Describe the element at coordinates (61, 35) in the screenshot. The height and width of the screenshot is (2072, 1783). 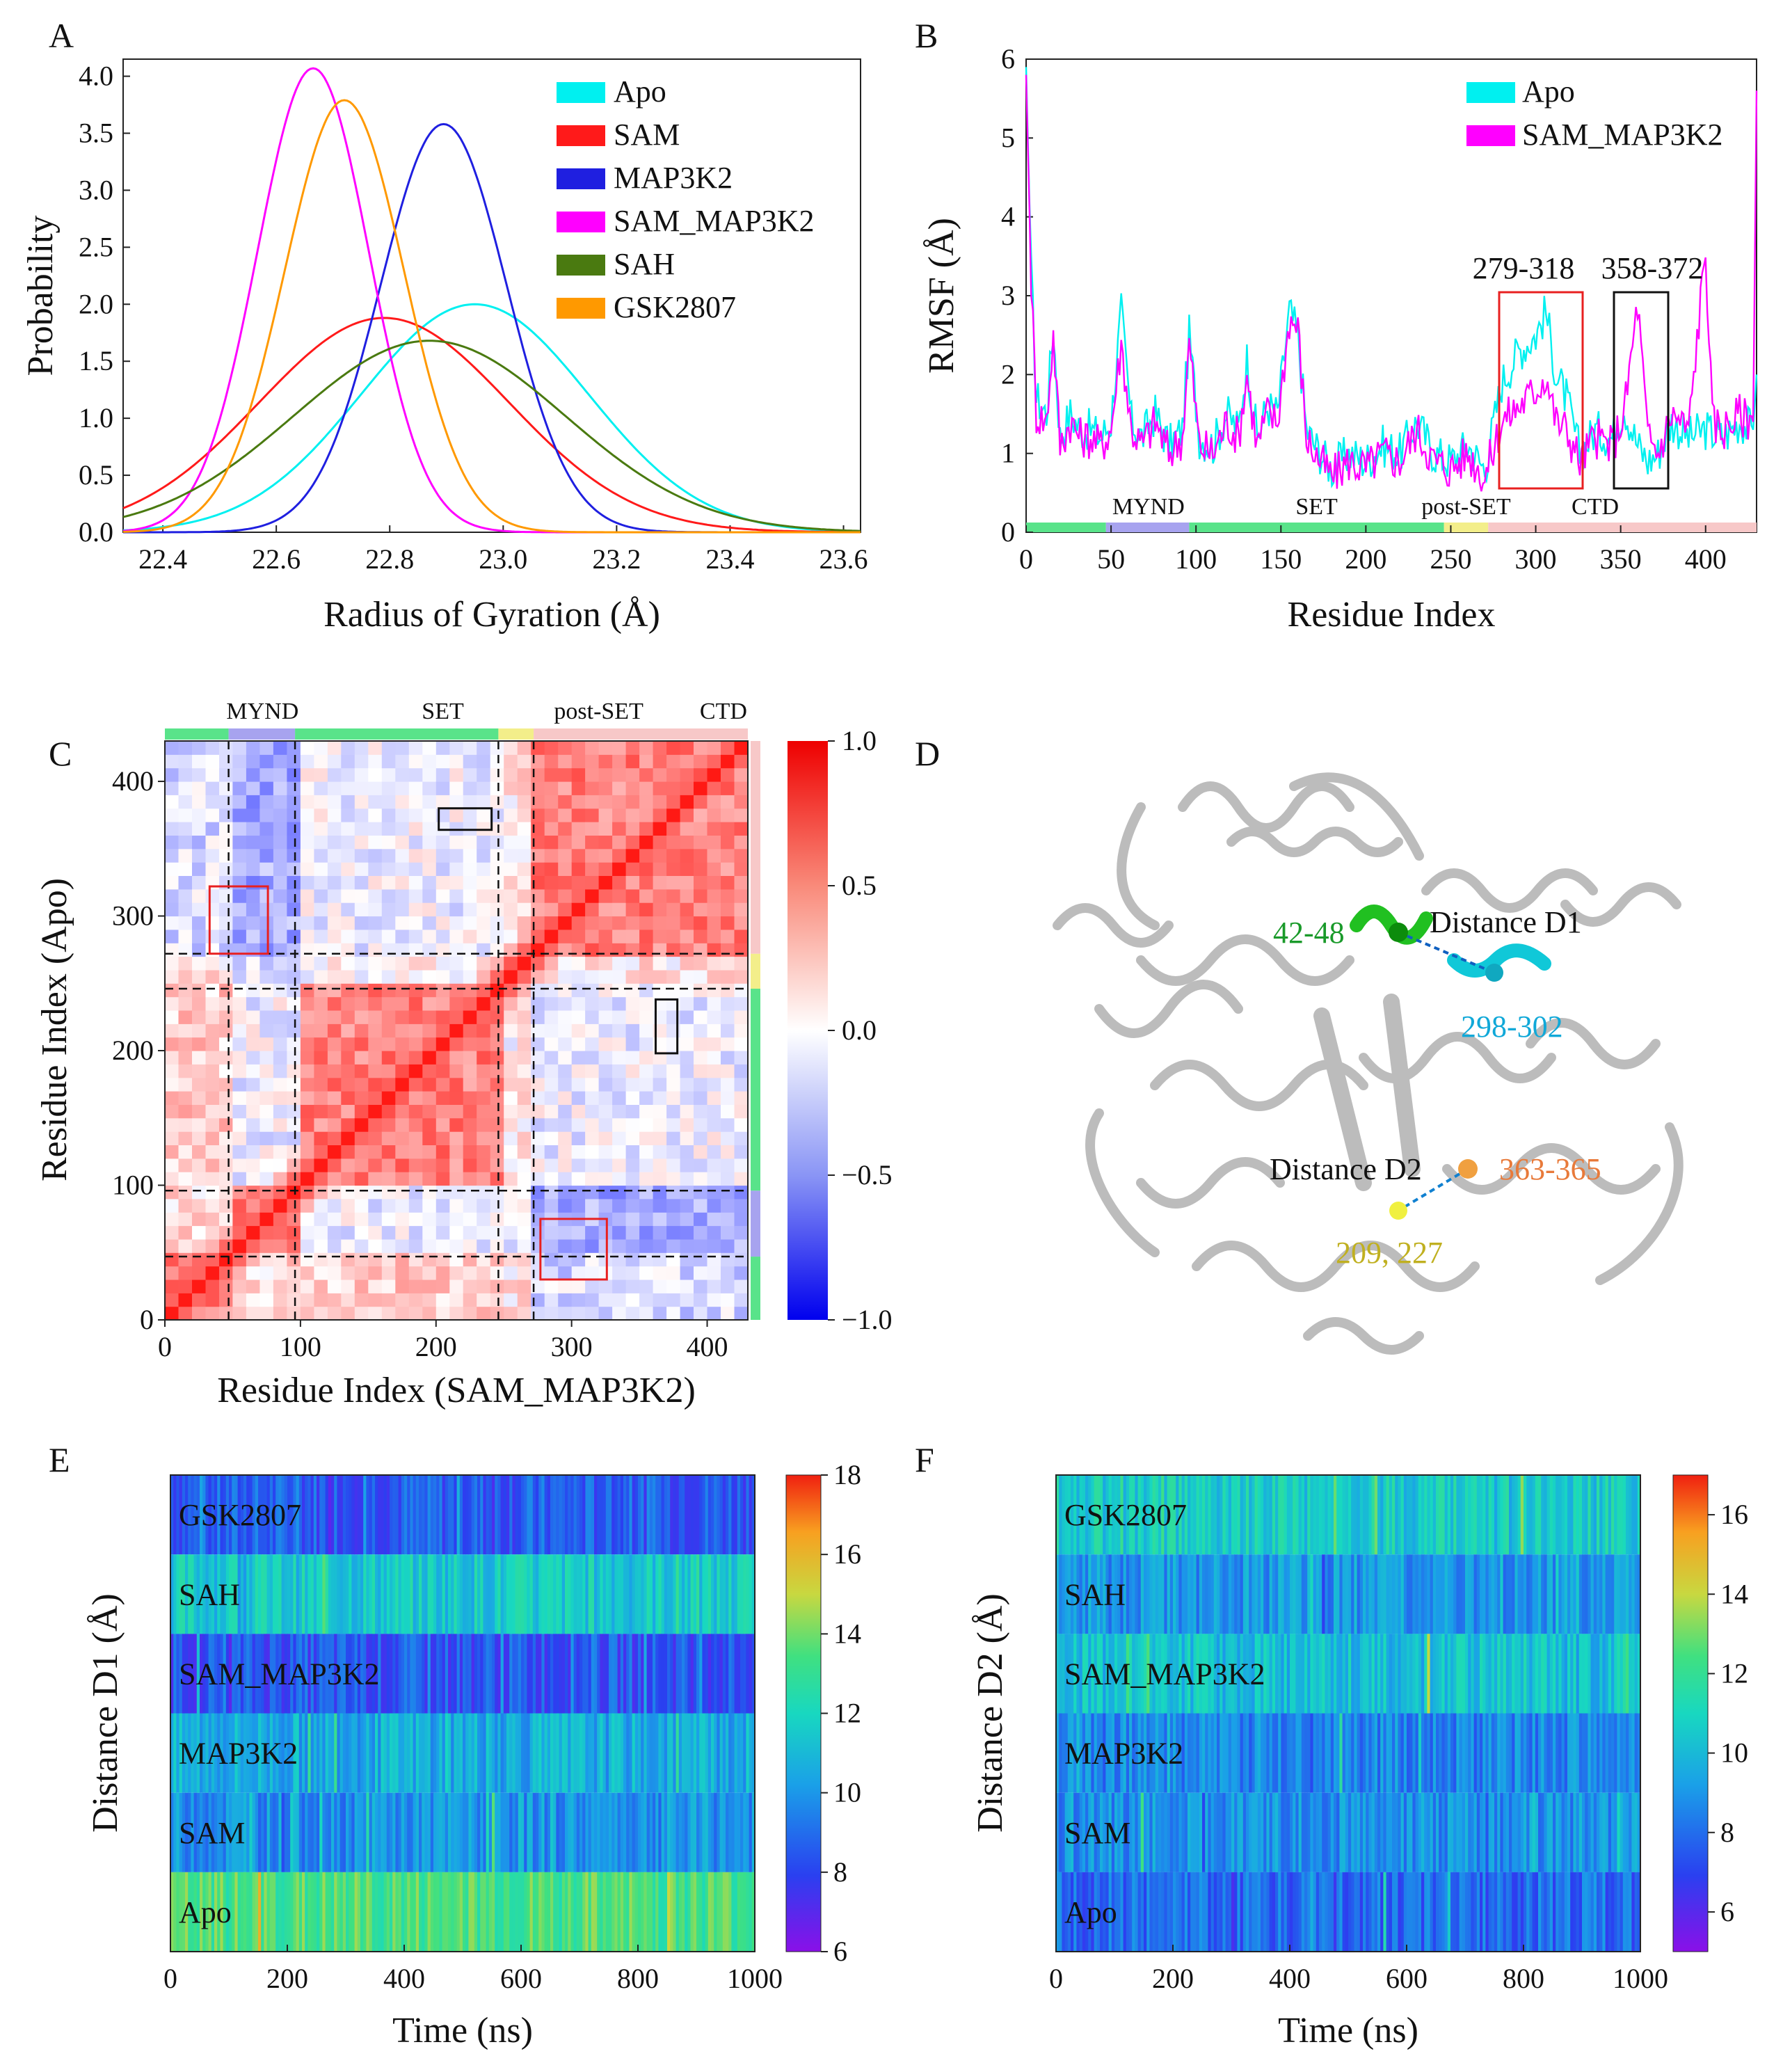
I see `panel-letter-a: A` at that location.